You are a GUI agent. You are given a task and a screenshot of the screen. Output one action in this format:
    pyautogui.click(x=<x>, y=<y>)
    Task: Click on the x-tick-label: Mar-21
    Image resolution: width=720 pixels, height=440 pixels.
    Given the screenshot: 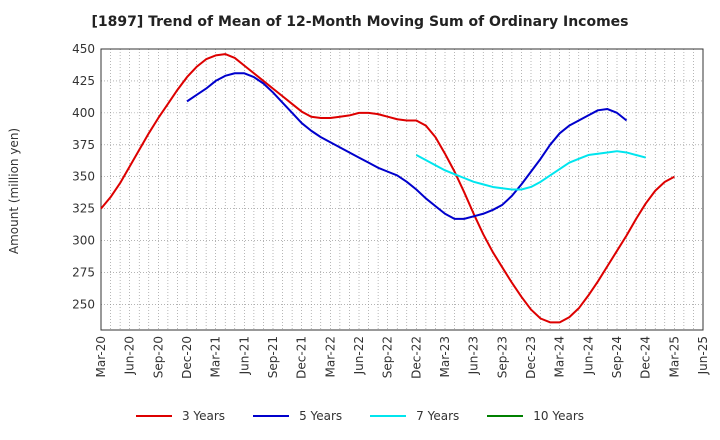 What is the action you would take?
    pyautogui.click(x=216, y=356)
    